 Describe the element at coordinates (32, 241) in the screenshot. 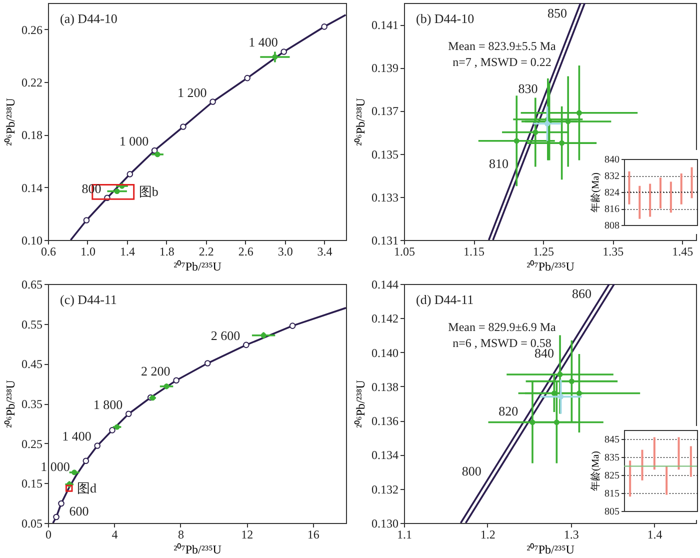

I see `y-tick-label: 0.10` at that location.